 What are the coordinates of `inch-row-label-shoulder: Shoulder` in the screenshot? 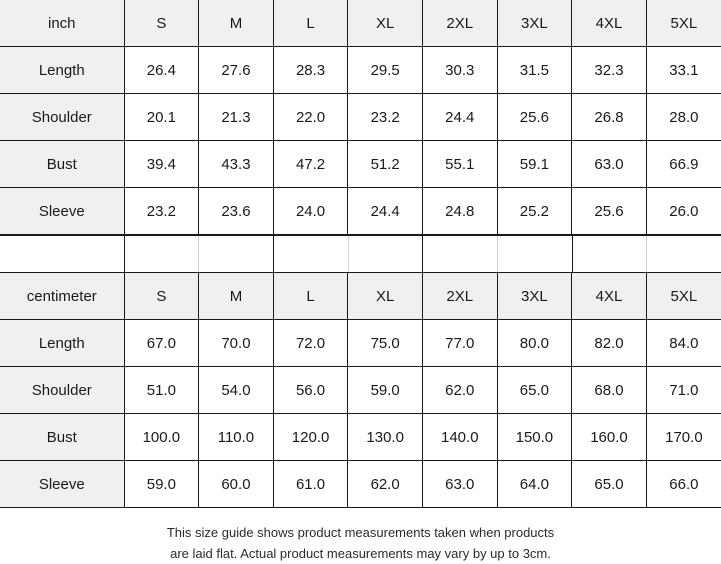 It's located at (62, 117).